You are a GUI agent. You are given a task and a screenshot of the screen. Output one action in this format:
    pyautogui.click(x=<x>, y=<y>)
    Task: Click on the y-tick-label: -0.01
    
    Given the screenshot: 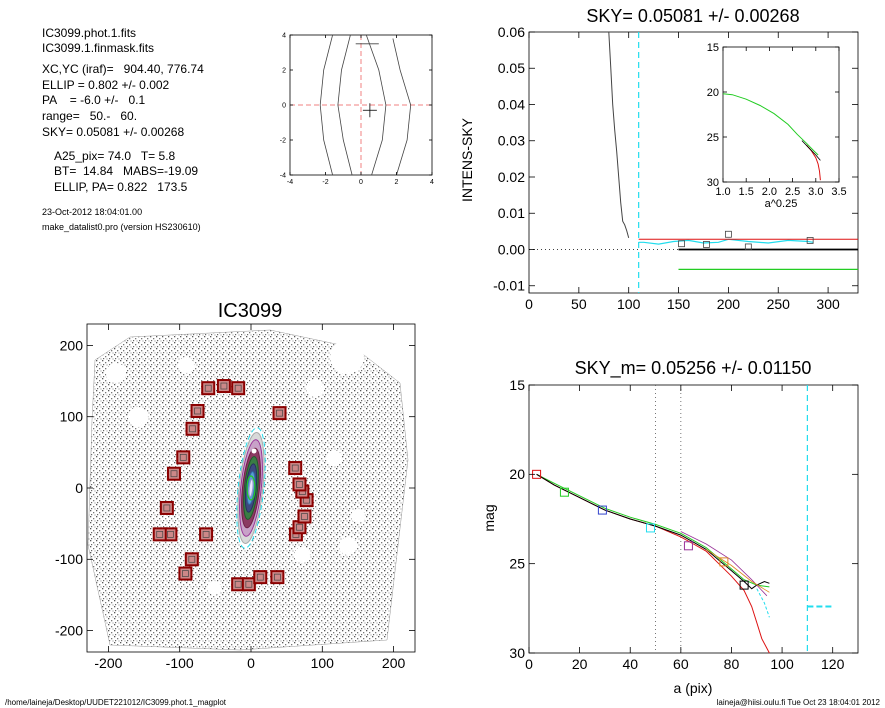 What is the action you would take?
    pyautogui.click(x=509, y=286)
    